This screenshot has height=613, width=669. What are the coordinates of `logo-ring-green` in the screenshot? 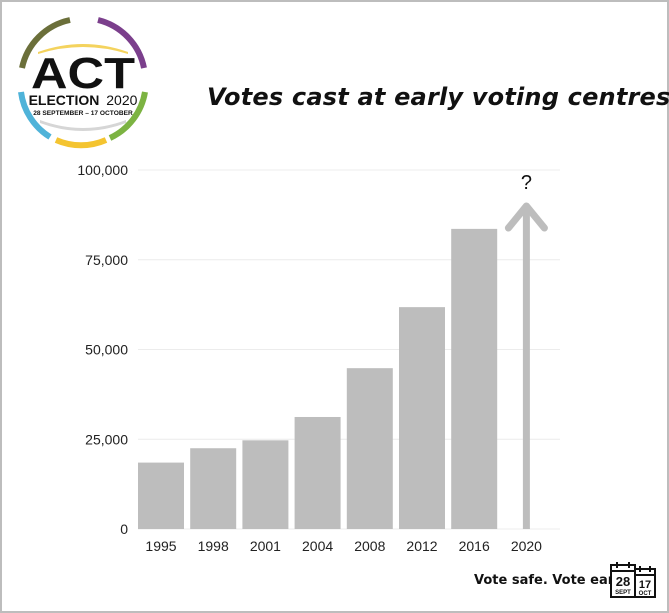 It's located at (128, 116).